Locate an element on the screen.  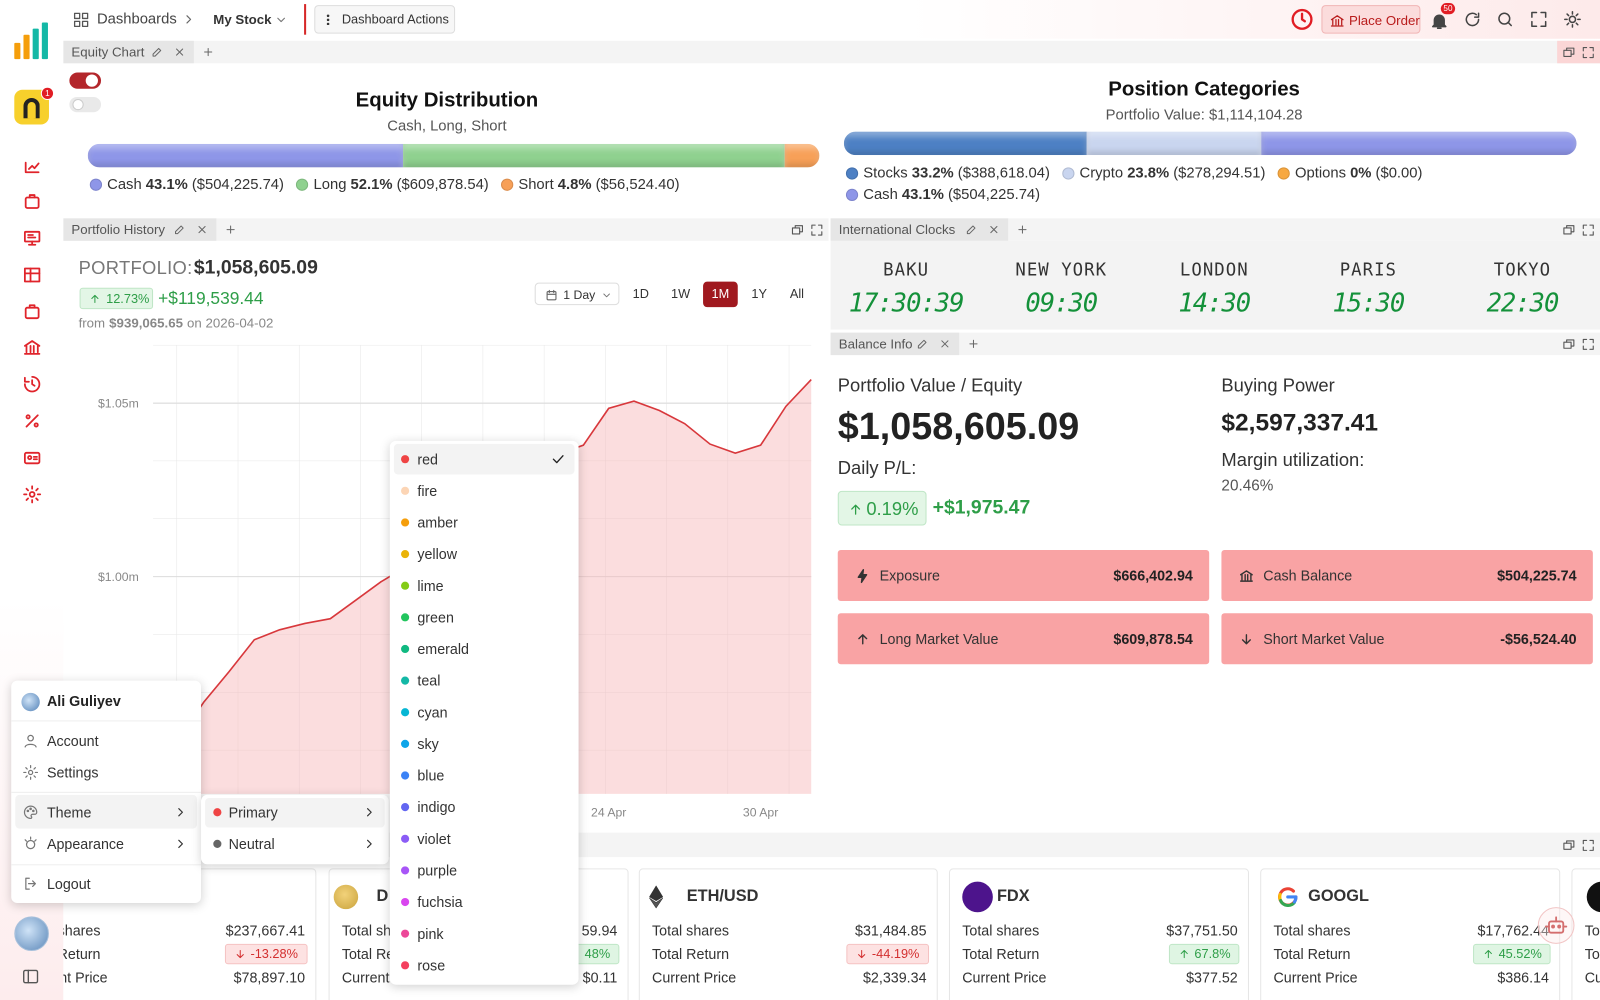
x-tick-label: 30 Apr is located at coordinates (760, 812).